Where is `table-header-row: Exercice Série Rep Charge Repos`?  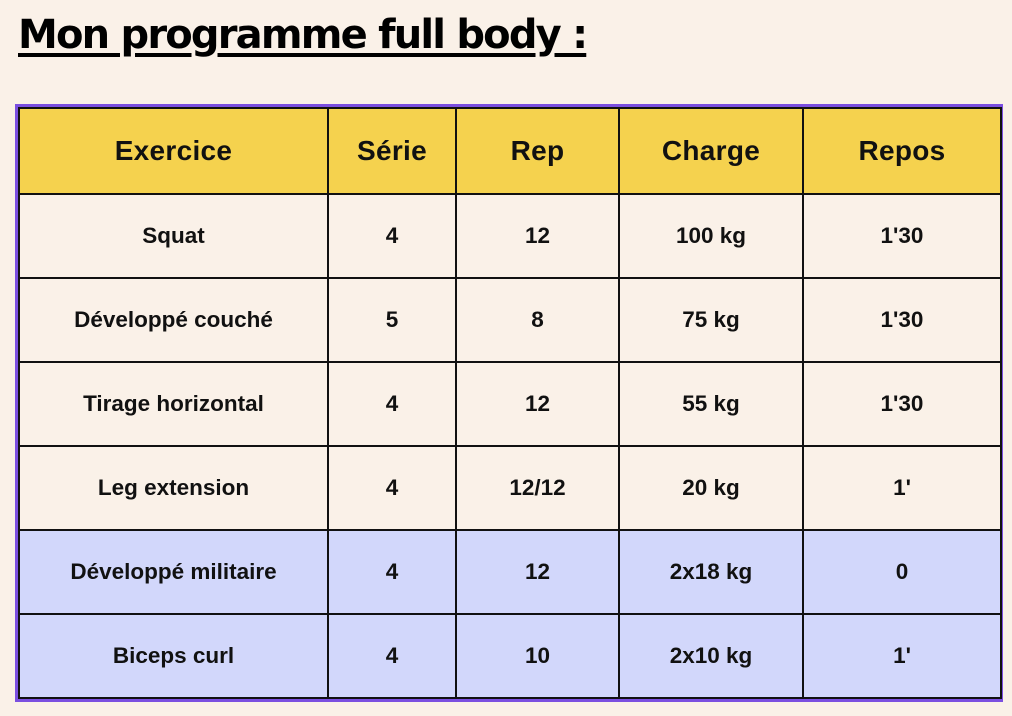 table-header-row: Exercice Série Rep Charge Repos is located at coordinates (510, 151).